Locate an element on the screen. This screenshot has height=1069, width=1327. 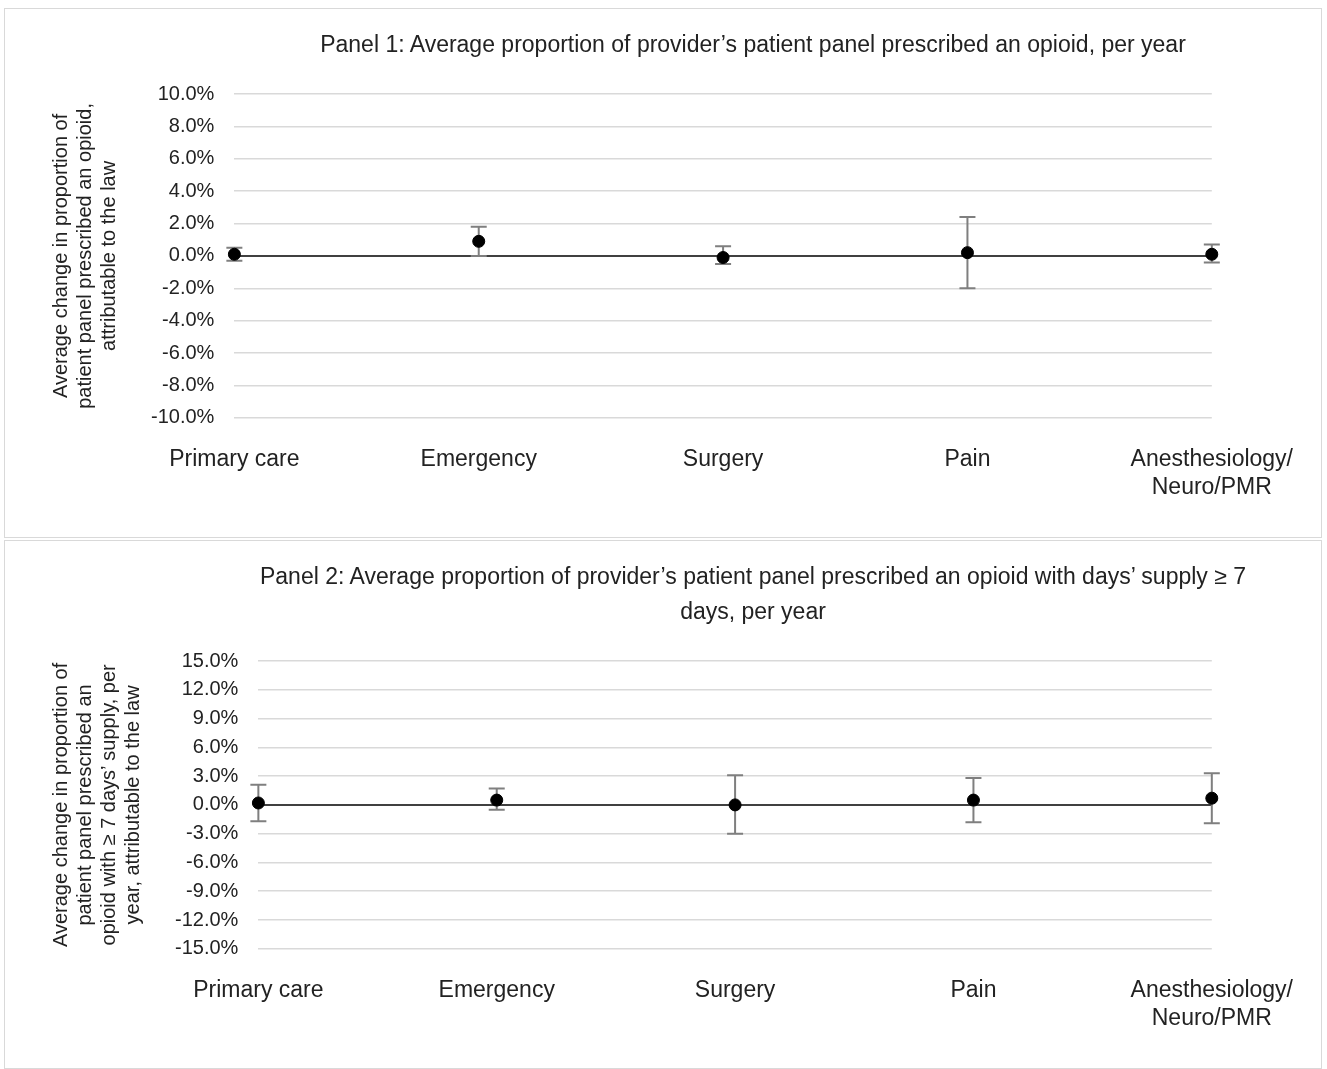
y-tick-label: -15.0% is located at coordinates (206, 947).